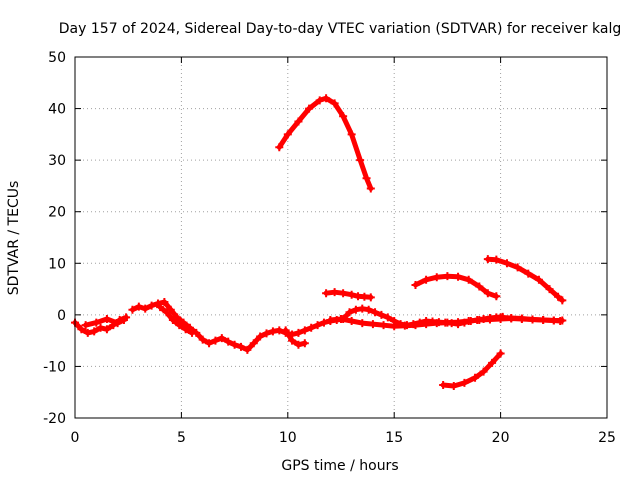 The height and width of the screenshot is (480, 640). What do you see at coordinates (57, 58) in the screenshot?
I see `y-tick-label: 50` at bounding box center [57, 58].